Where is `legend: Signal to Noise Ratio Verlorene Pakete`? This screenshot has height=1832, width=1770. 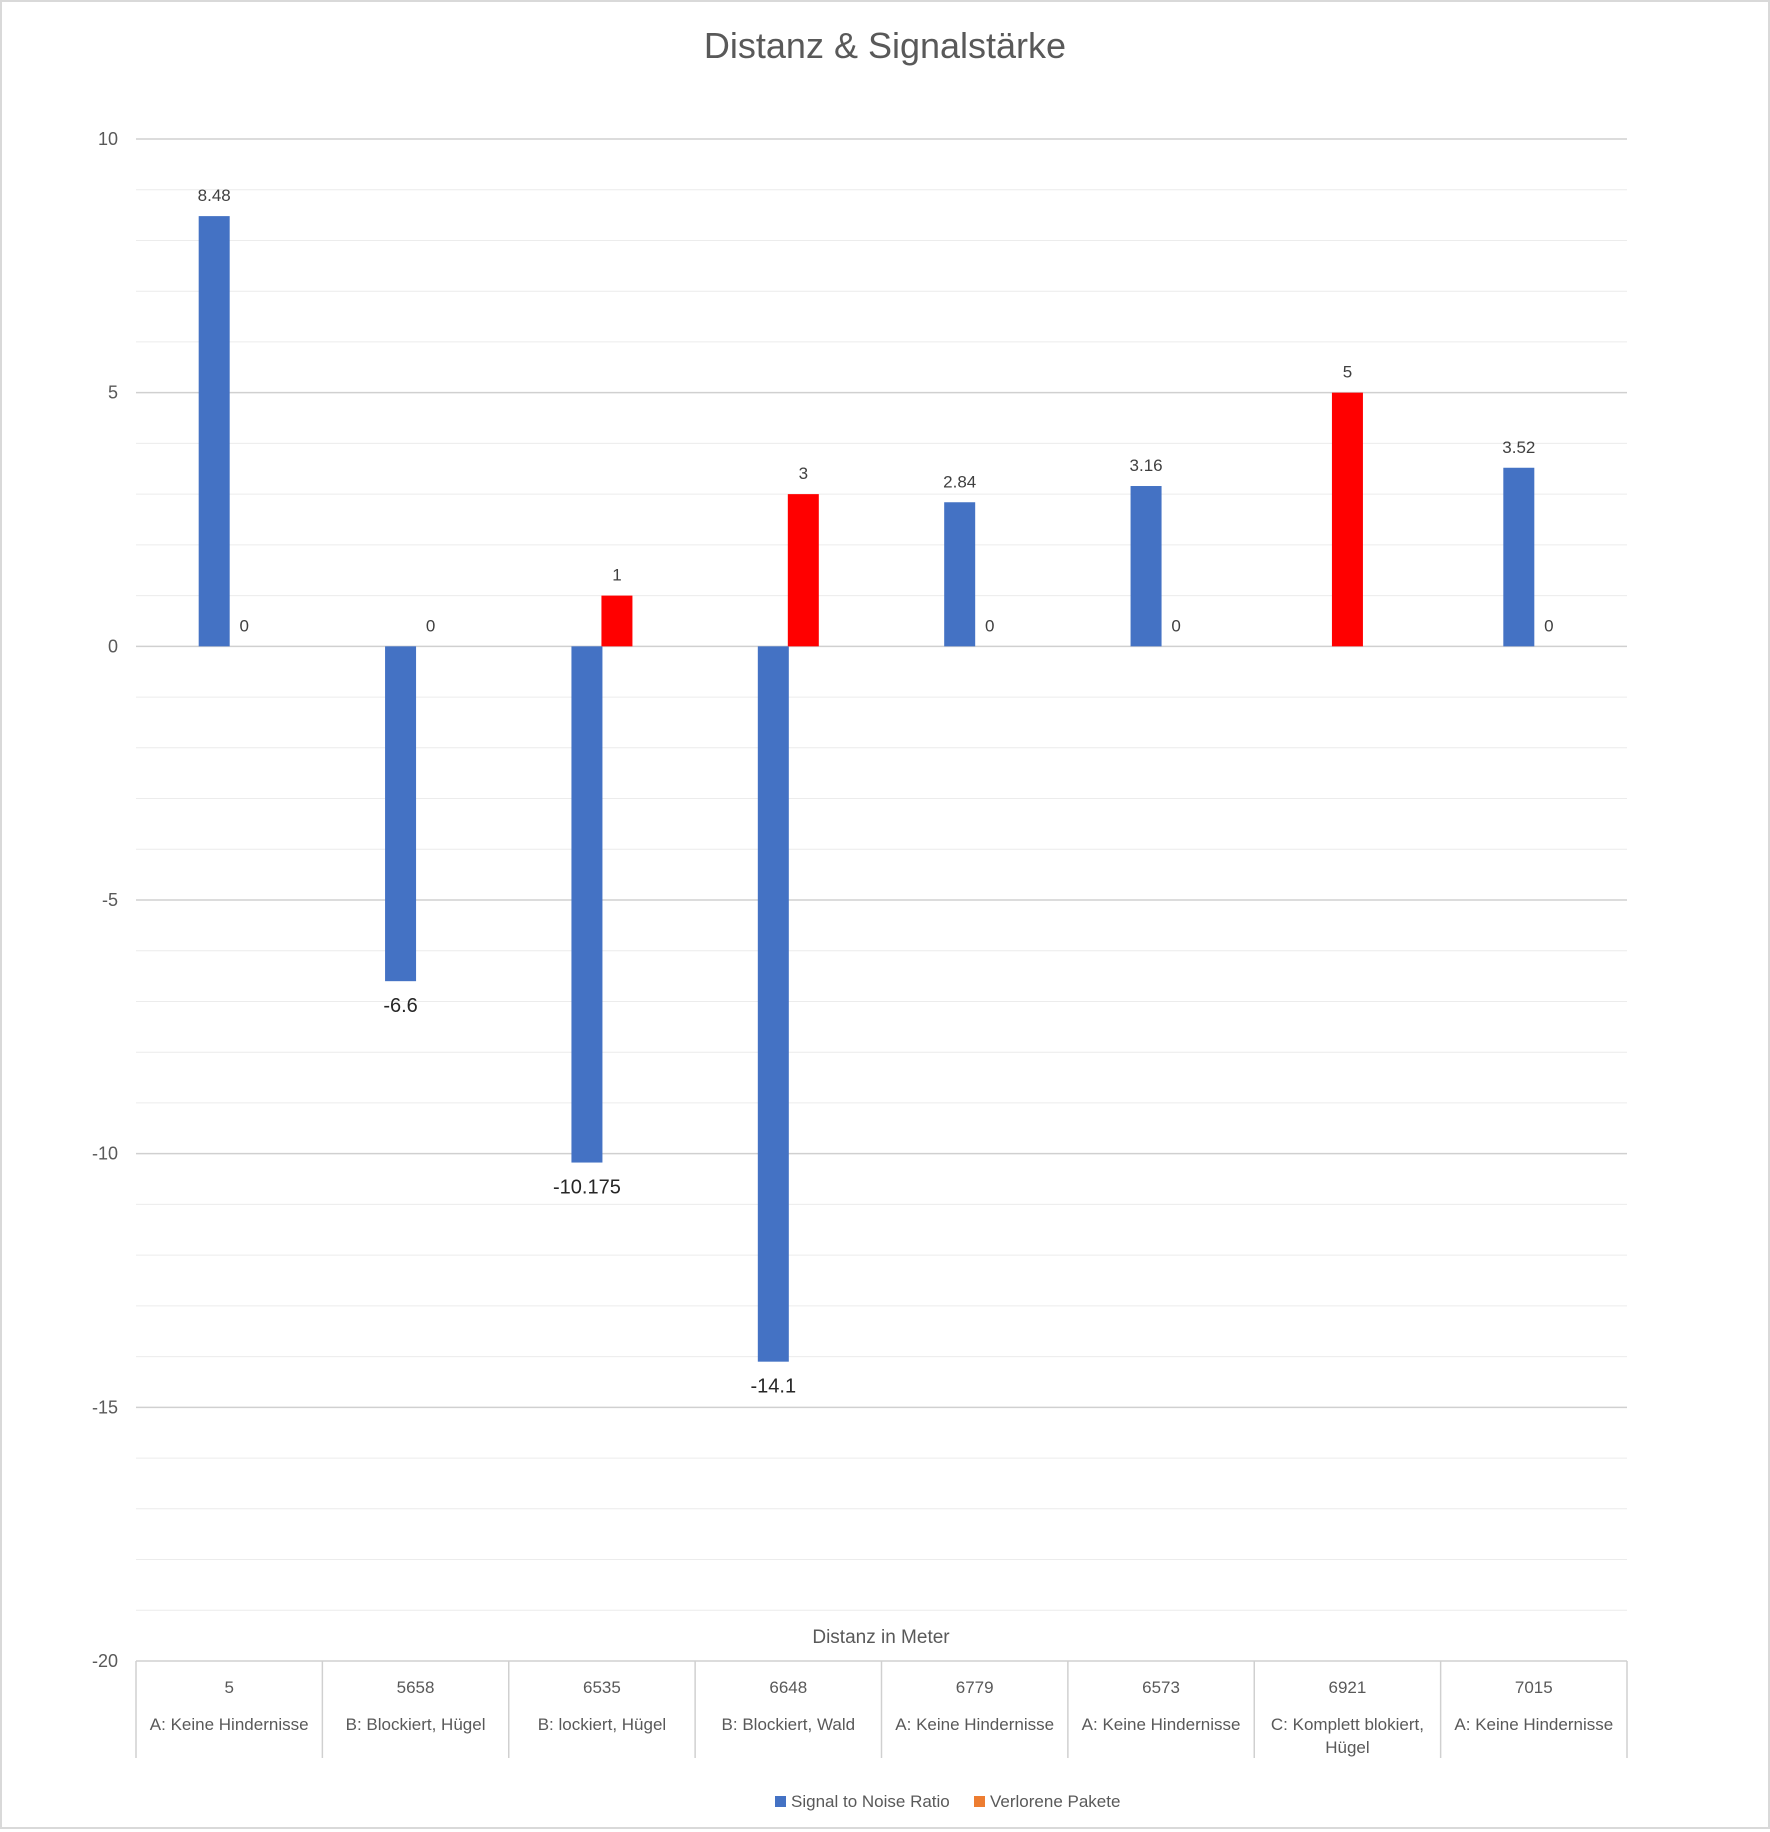
legend: Signal to Noise Ratio Verlorene Pakete is located at coordinates (947, 1801).